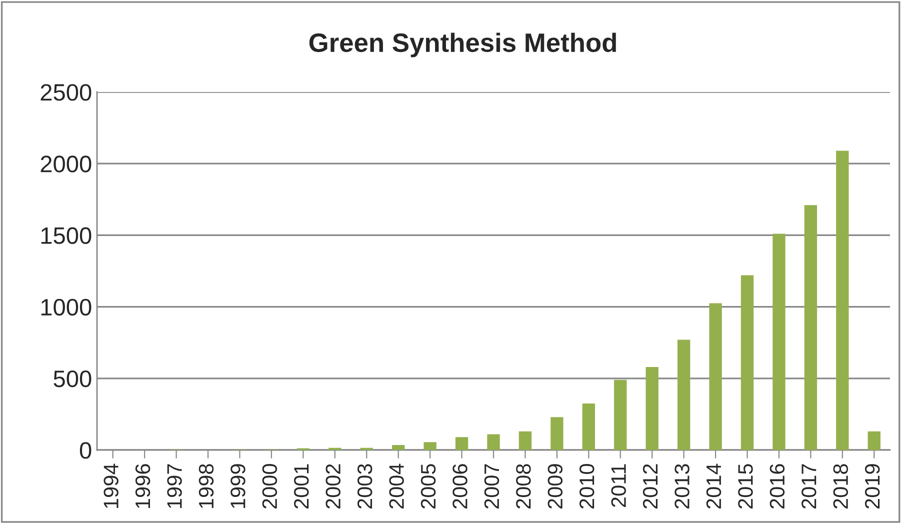  What do you see at coordinates (682, 486) in the screenshot?
I see `x-tick-label: 2013` at bounding box center [682, 486].